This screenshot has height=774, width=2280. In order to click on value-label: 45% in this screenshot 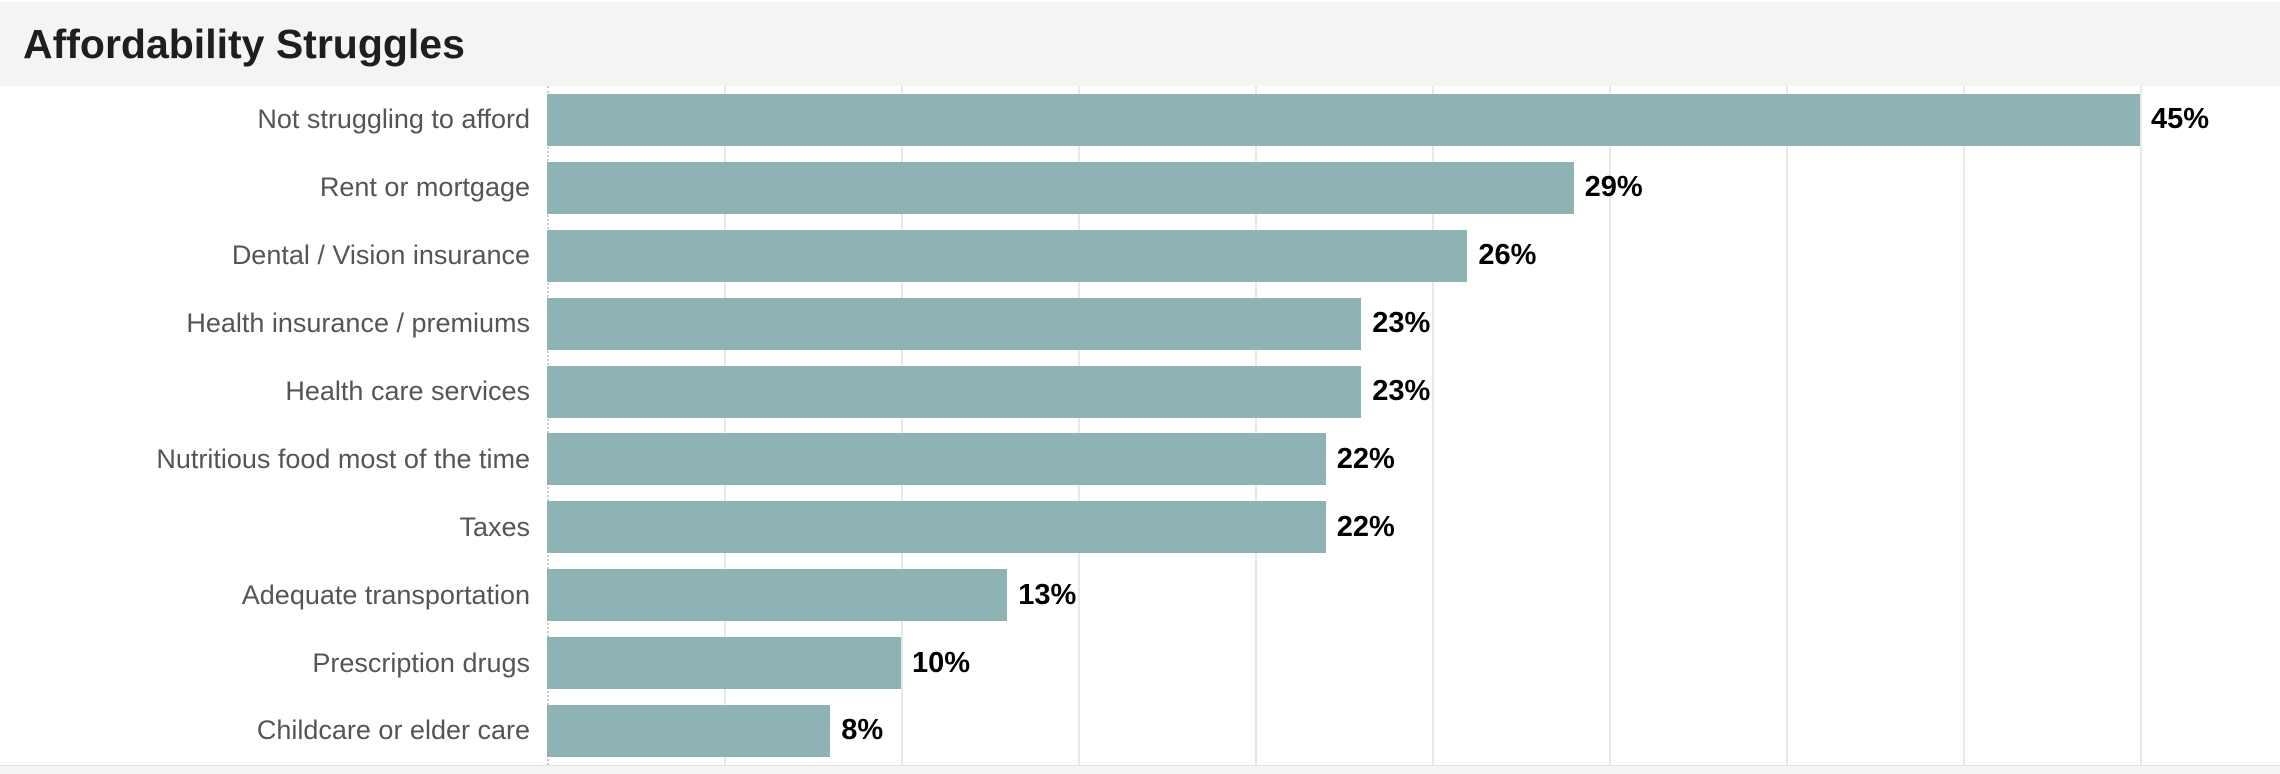, I will do `click(2180, 119)`.